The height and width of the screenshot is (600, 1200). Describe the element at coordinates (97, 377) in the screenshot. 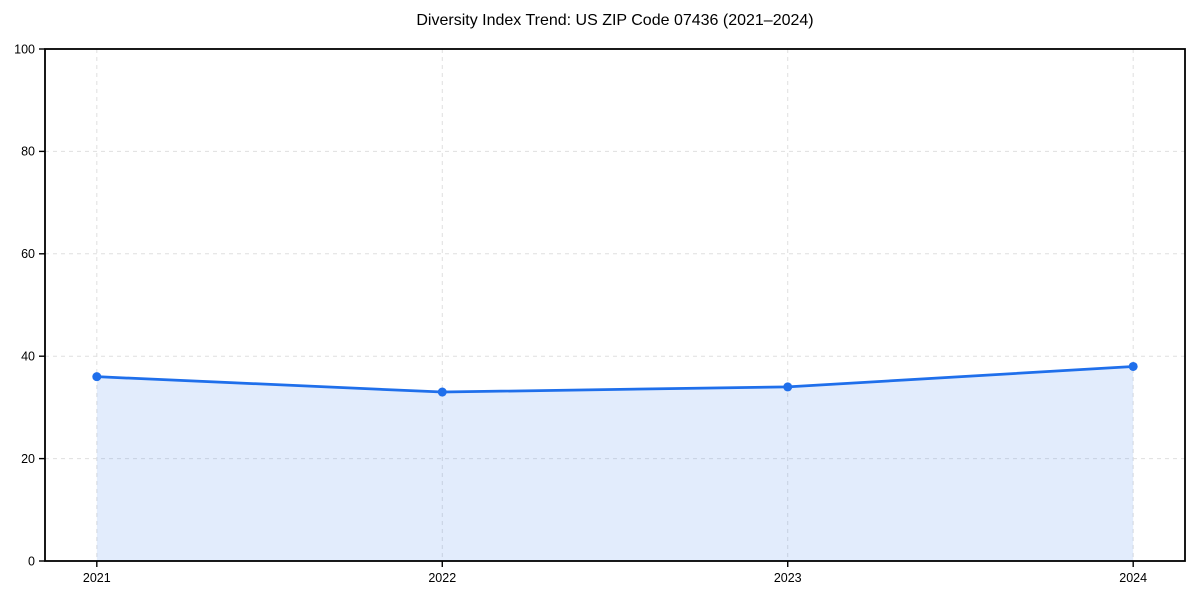

I see `data-point-2021` at that location.